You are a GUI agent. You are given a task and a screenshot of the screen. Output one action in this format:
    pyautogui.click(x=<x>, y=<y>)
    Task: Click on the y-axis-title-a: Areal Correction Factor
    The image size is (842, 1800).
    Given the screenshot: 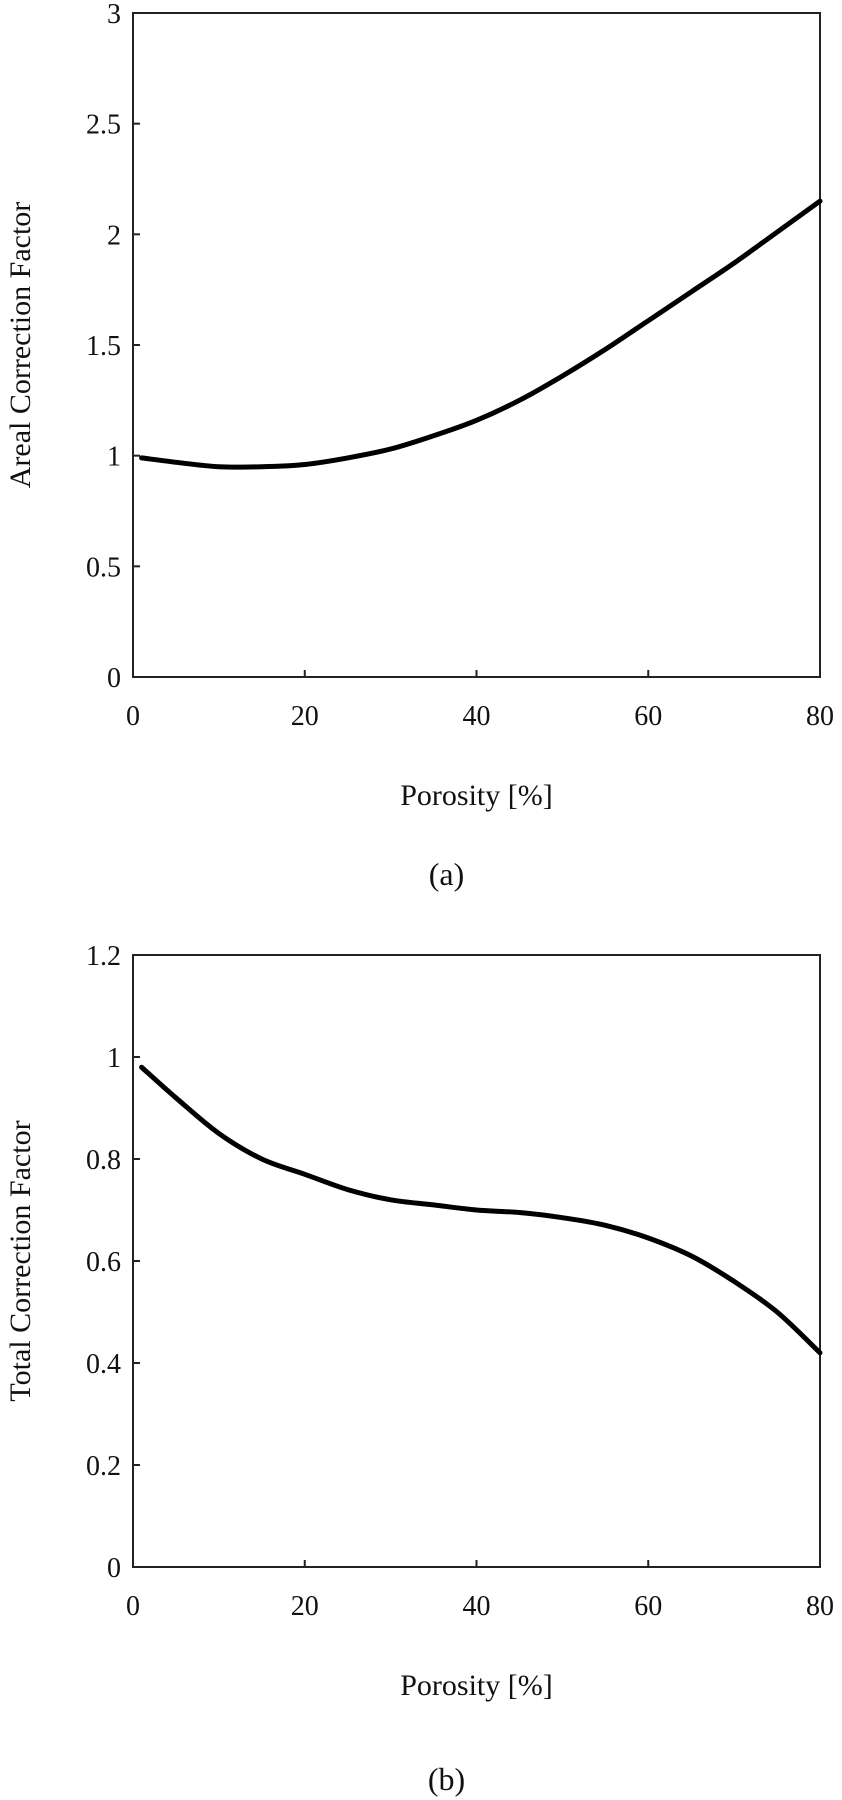 What is the action you would take?
    pyautogui.click(x=20, y=345)
    